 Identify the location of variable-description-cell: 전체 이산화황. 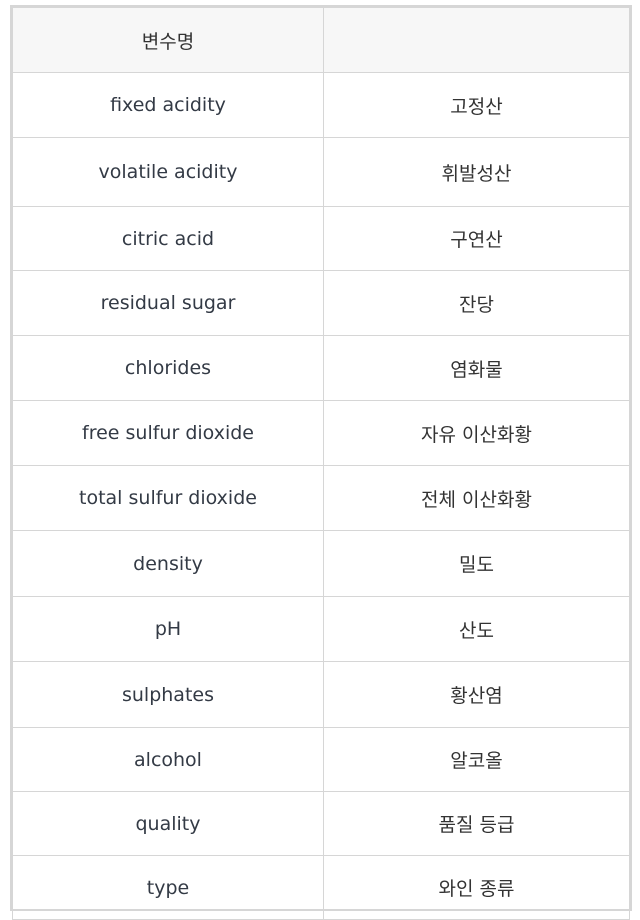
(476, 498).